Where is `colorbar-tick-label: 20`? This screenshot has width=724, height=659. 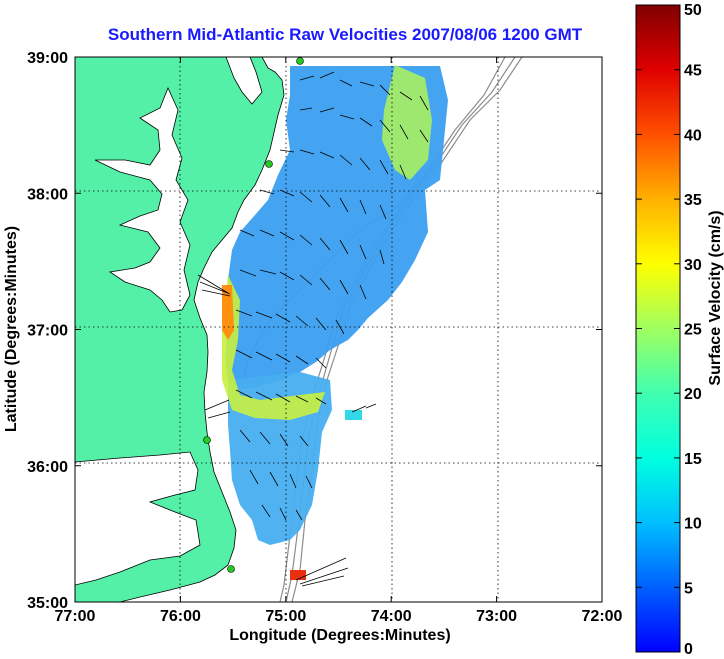 colorbar-tick-label: 20 is located at coordinates (693, 394).